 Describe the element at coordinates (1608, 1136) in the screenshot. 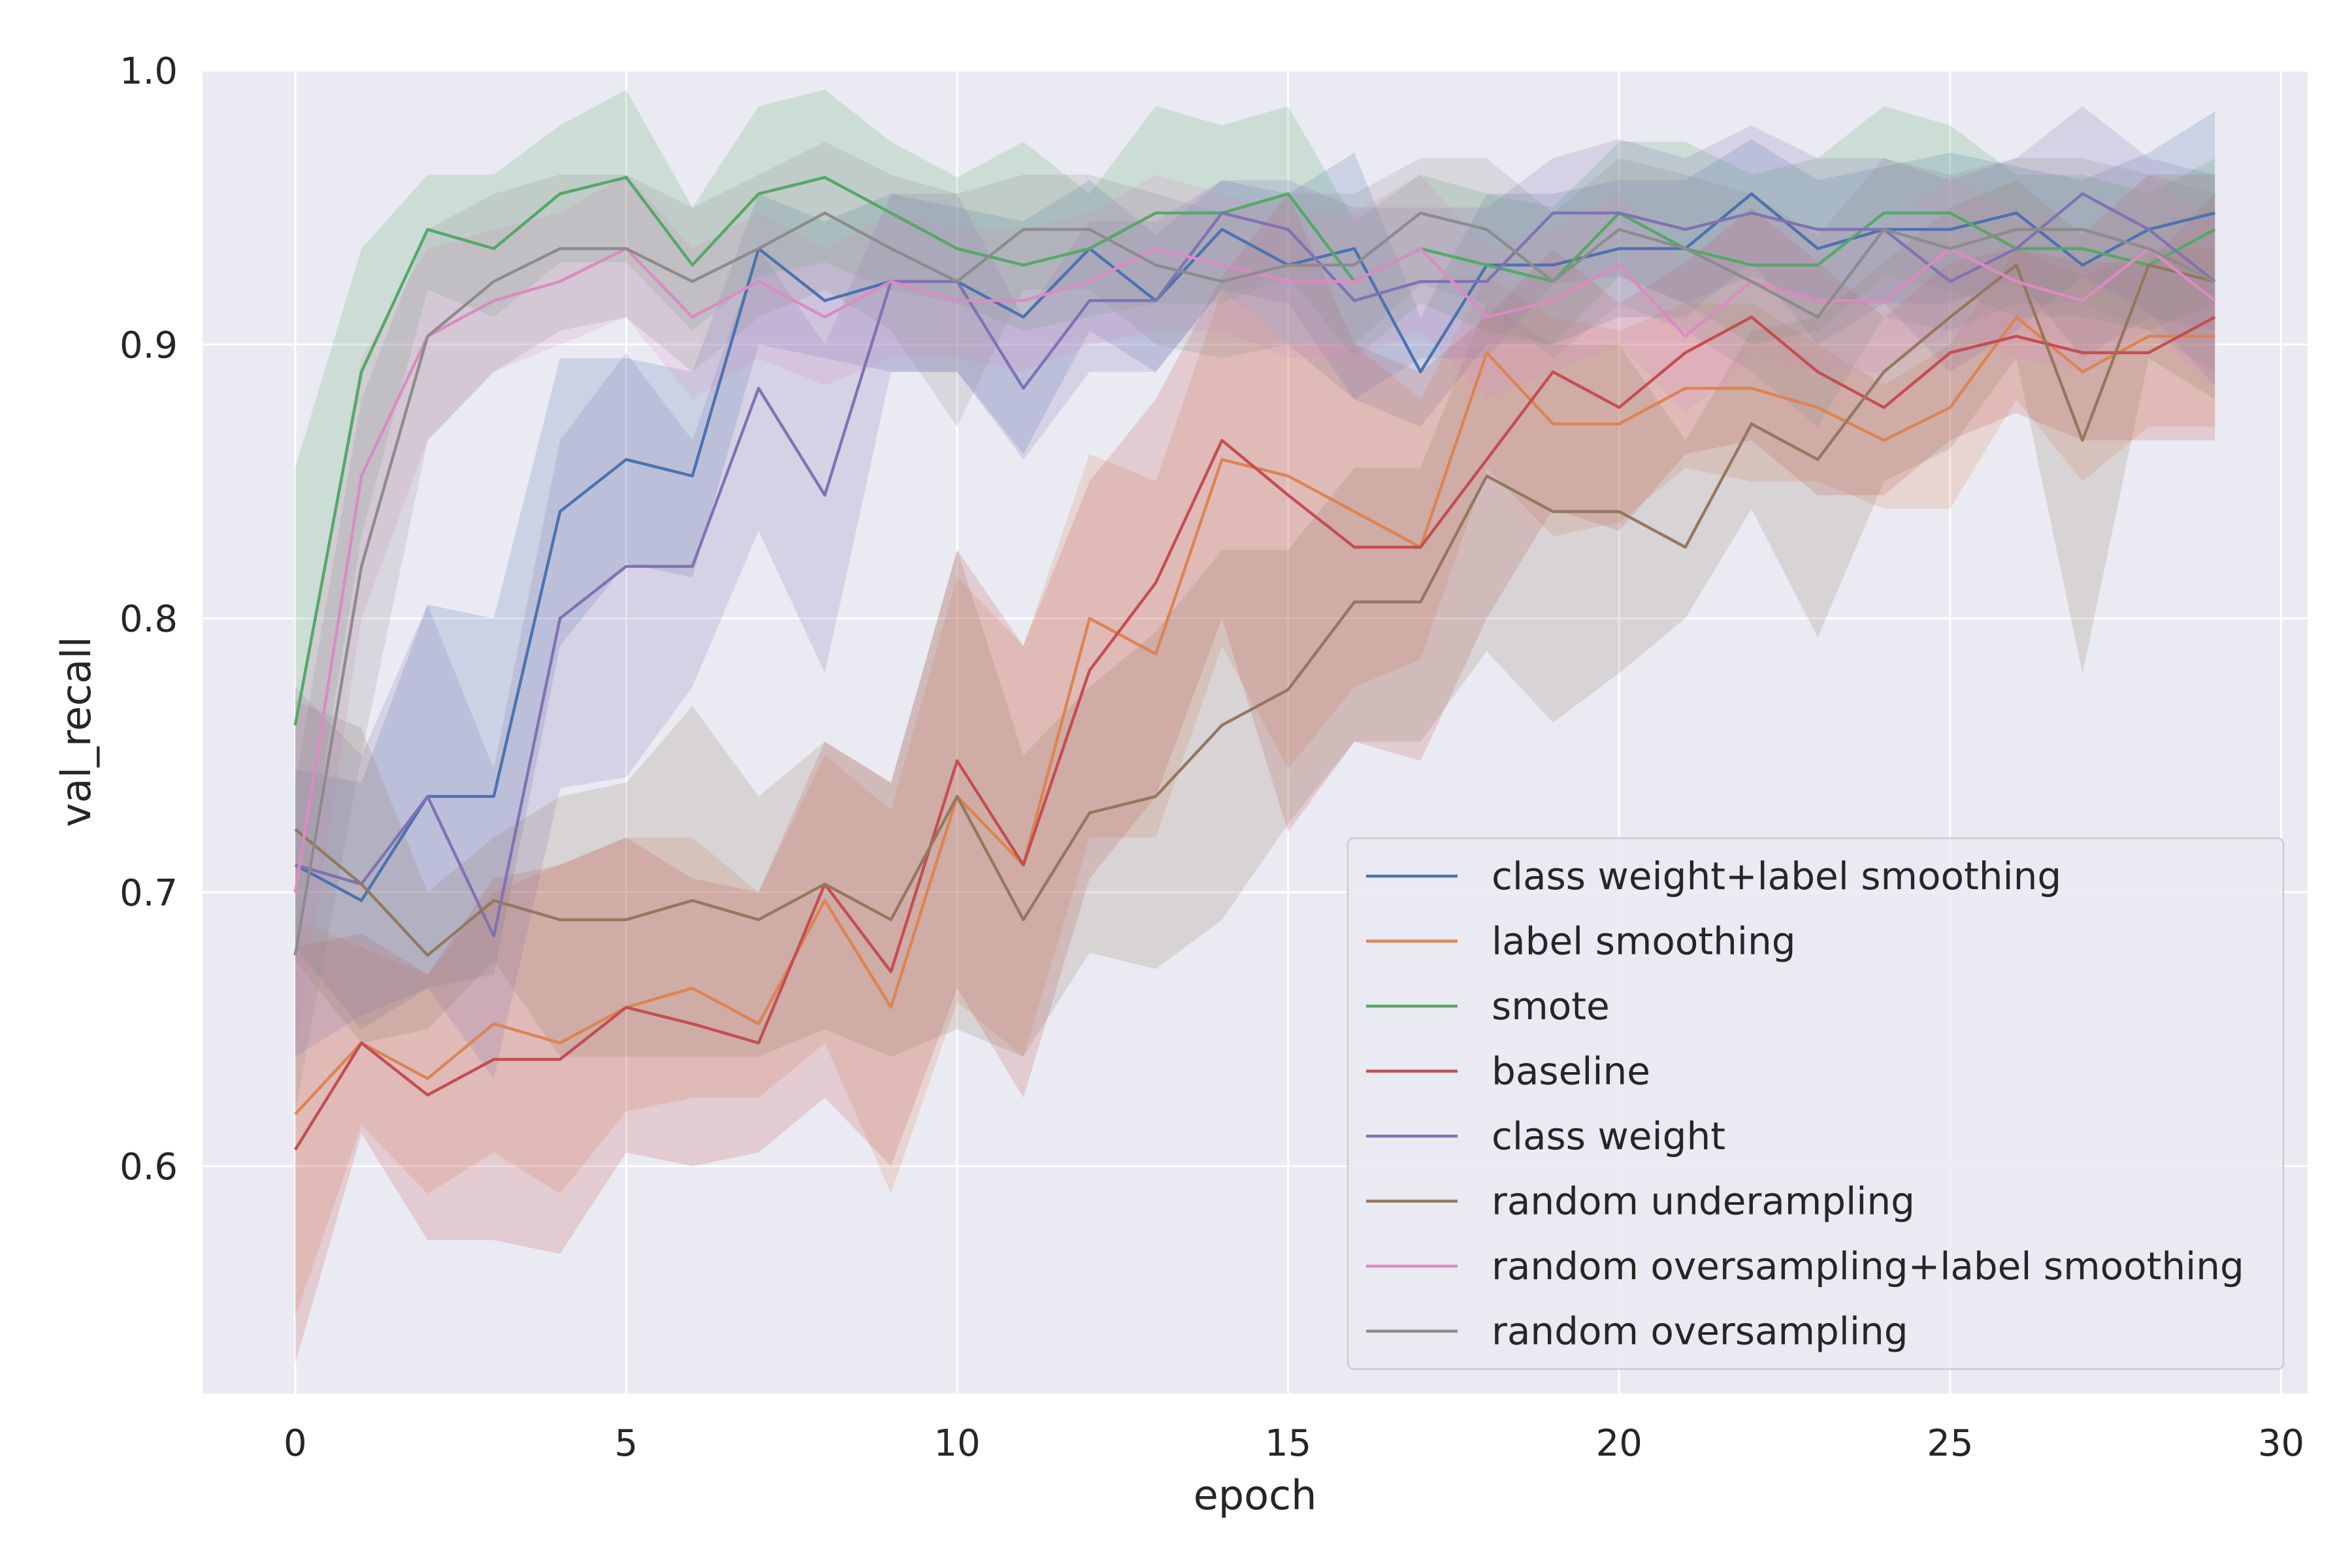

I see `legend-entry: class weight` at that location.